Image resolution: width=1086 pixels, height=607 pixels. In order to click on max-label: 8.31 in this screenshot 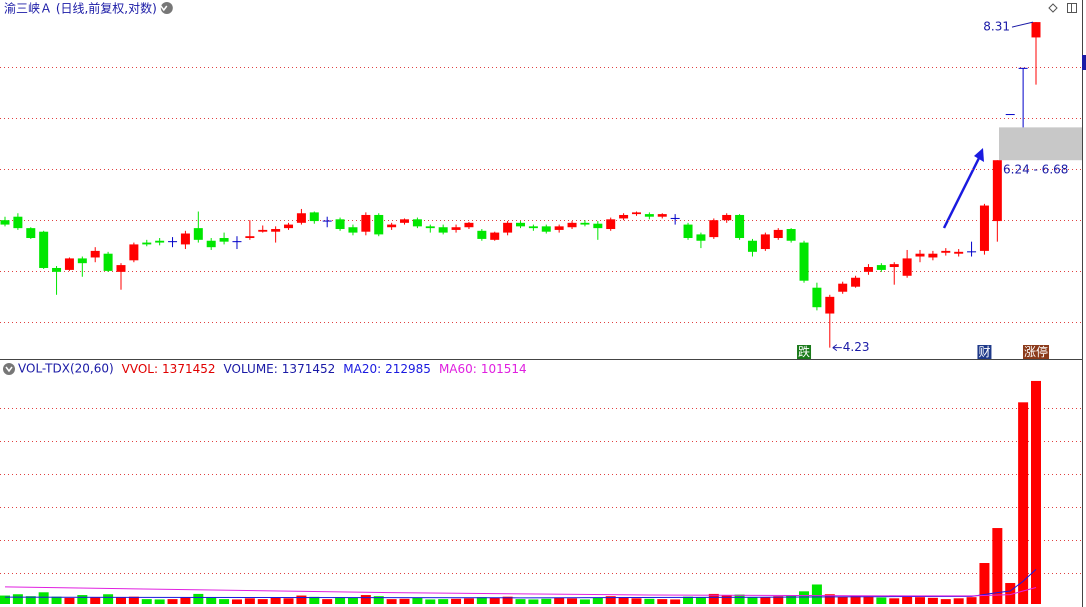, I will do `click(996, 27)`.